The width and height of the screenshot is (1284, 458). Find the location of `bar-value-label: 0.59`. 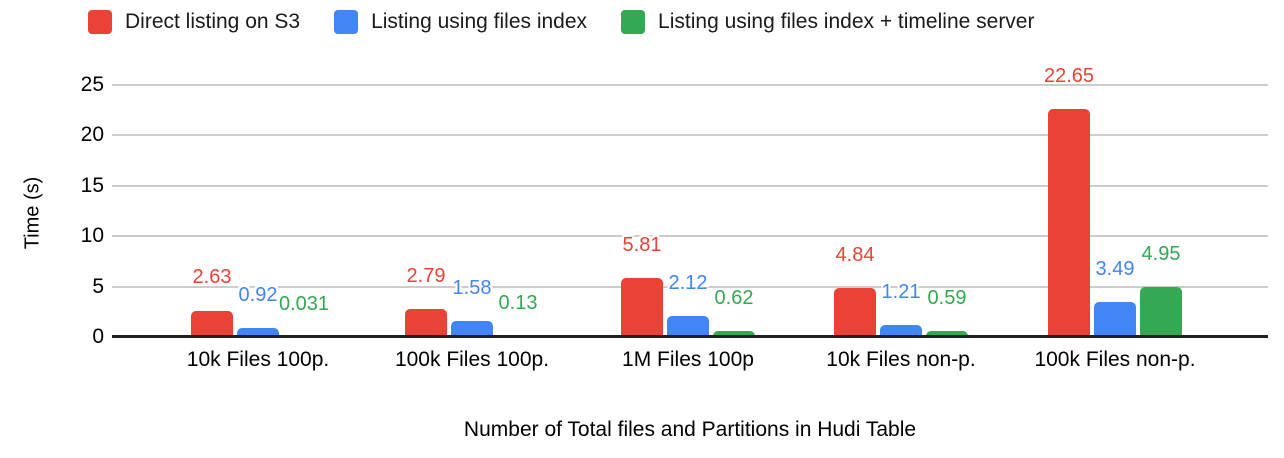

bar-value-label: 0.59 is located at coordinates (947, 298).